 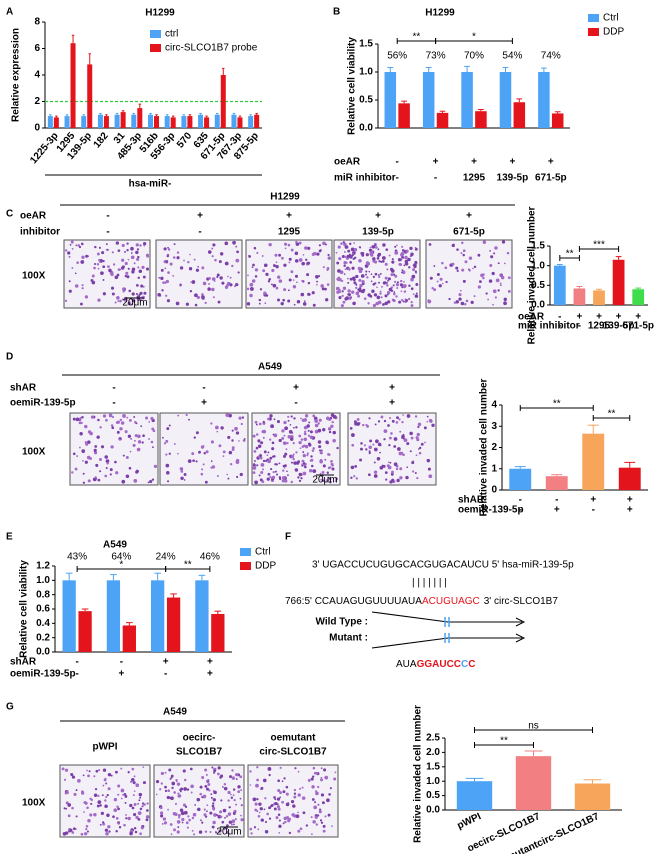 I want to click on construct-line, so click(x=410, y=643).